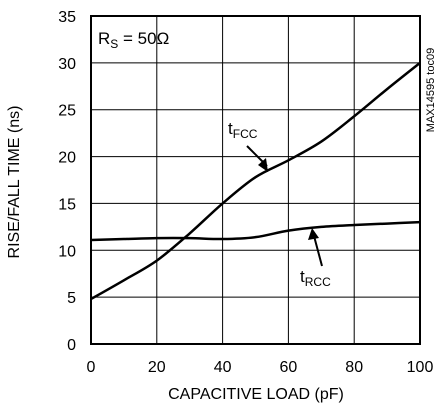  I want to click on x-tick-label: 0, so click(91, 367).